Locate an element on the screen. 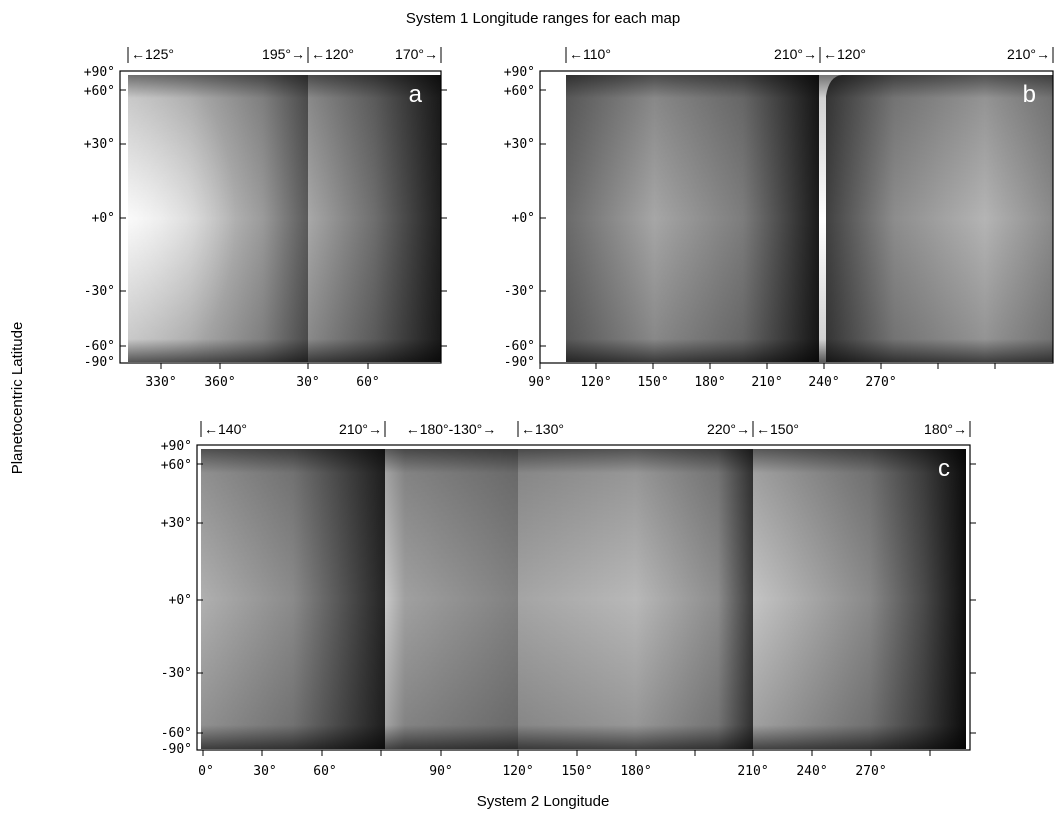 This screenshot has height=814, width=1060. panel-a-frame is located at coordinates (280, 217).